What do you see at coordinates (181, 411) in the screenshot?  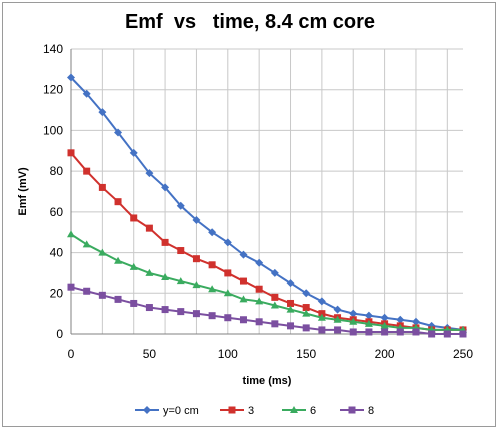 I see `legend-label: y=0 cm` at bounding box center [181, 411].